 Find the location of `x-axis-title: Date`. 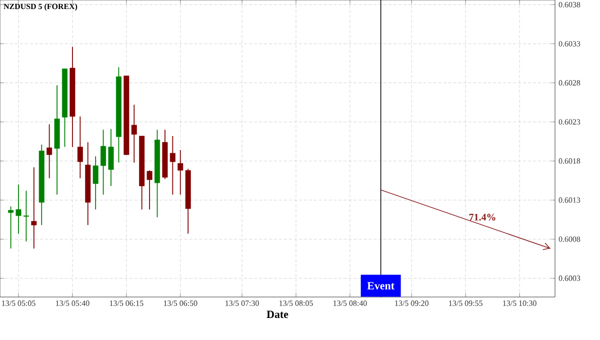

x-axis-title: Date is located at coordinates (277, 314).